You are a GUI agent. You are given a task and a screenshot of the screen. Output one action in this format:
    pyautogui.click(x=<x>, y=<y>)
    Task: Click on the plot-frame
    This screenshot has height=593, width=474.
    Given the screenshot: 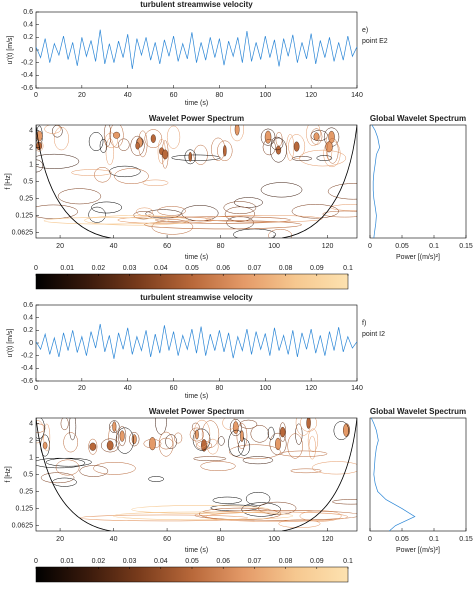 What is the action you would take?
    pyautogui.click(x=196, y=343)
    